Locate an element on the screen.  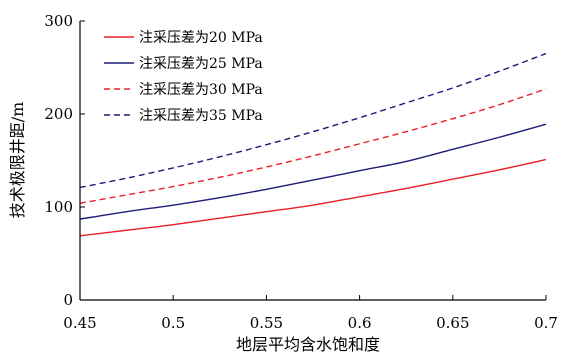
y-ticks: 0 100 200 300 is located at coordinates (64, 160).